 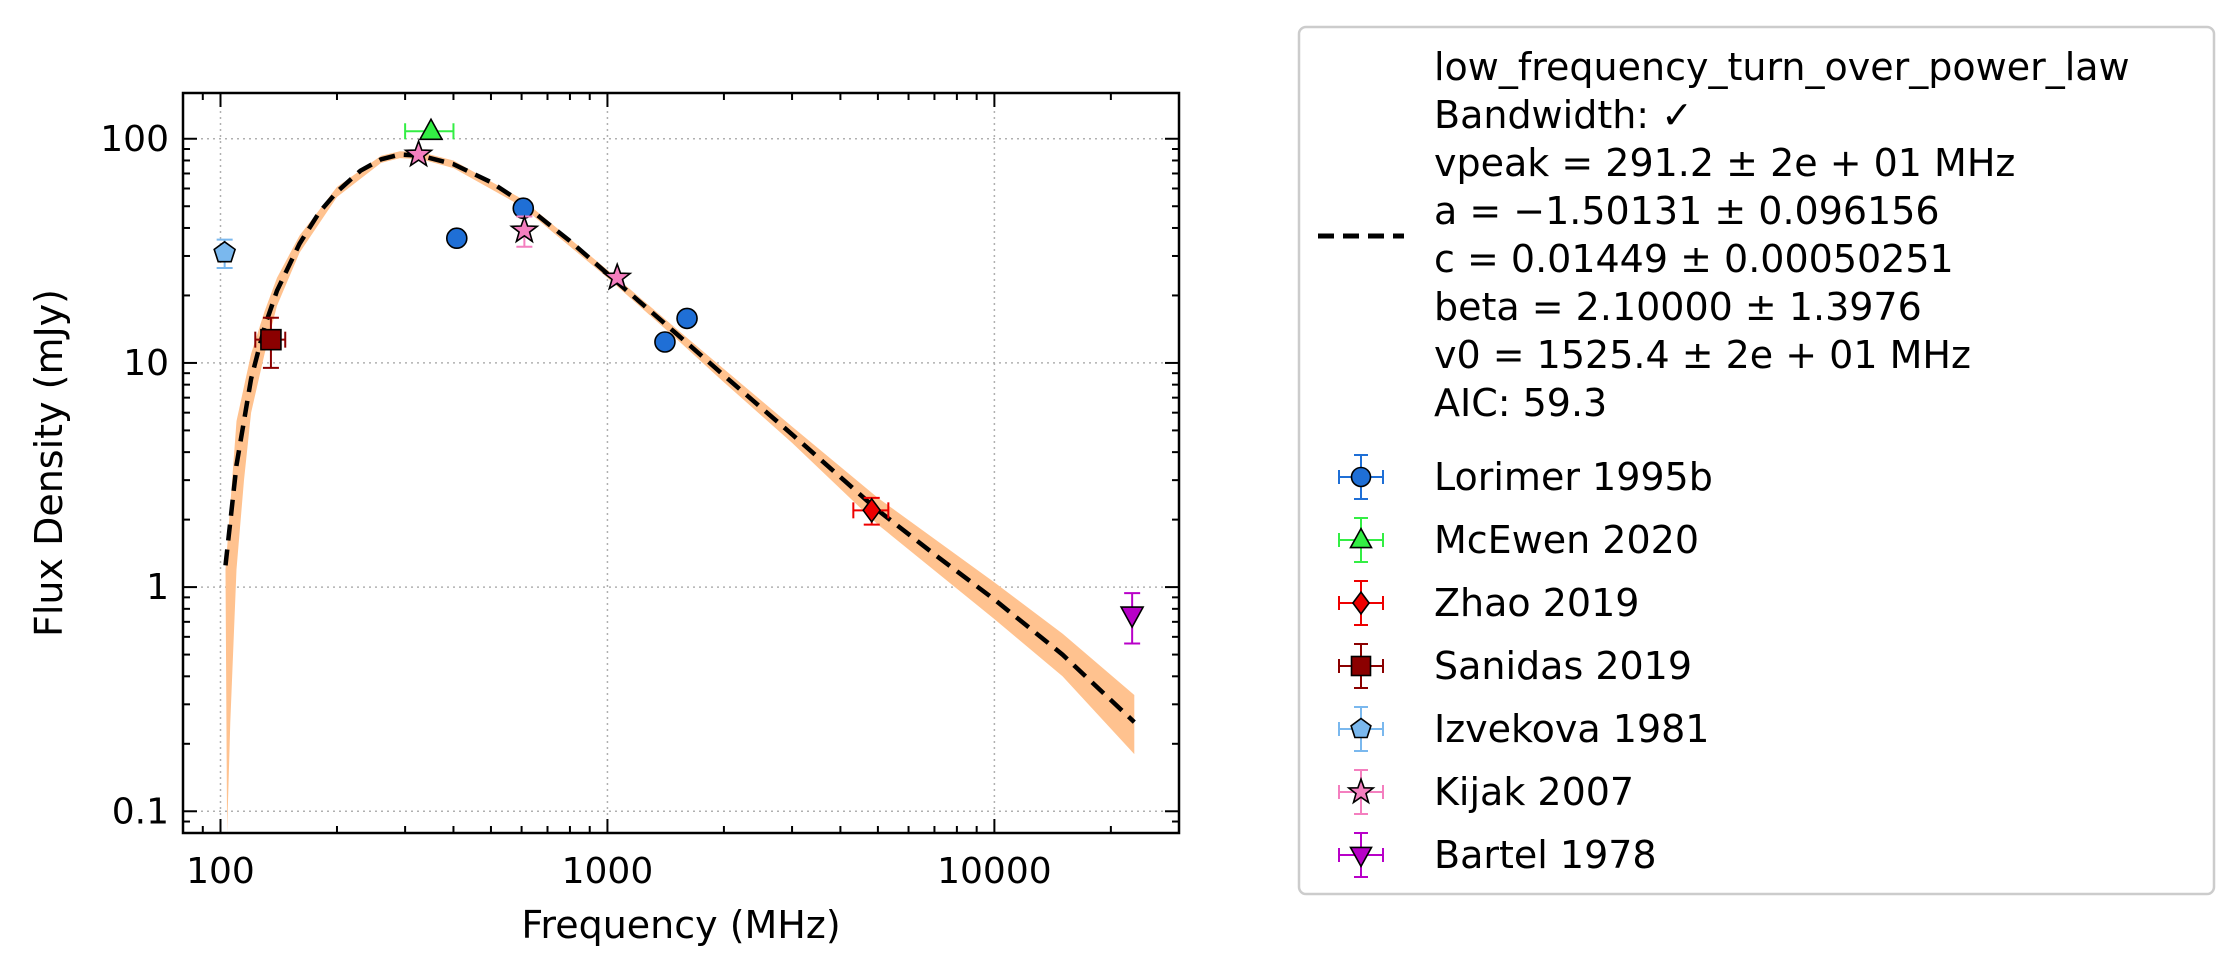 I want to click on legend-series-label: McEwen 2020, so click(x=1566, y=540).